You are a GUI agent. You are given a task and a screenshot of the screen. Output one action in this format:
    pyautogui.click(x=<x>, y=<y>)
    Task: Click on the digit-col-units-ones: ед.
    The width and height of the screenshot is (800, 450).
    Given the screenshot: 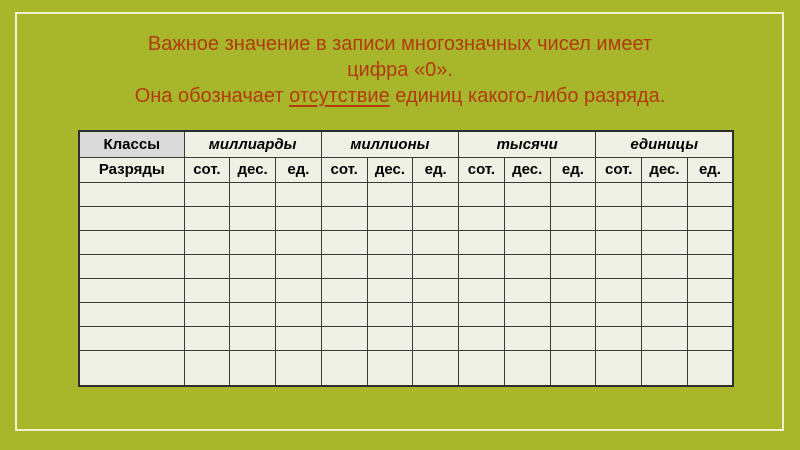 What is the action you would take?
    pyautogui.click(x=710, y=169)
    